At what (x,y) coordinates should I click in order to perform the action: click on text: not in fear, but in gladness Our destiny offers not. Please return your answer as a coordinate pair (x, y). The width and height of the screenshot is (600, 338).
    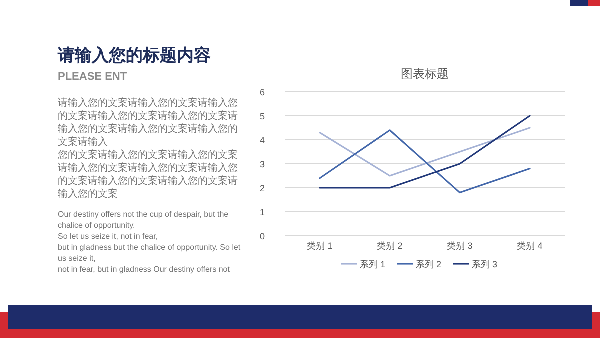
    Looking at the image, I should click on (144, 269).